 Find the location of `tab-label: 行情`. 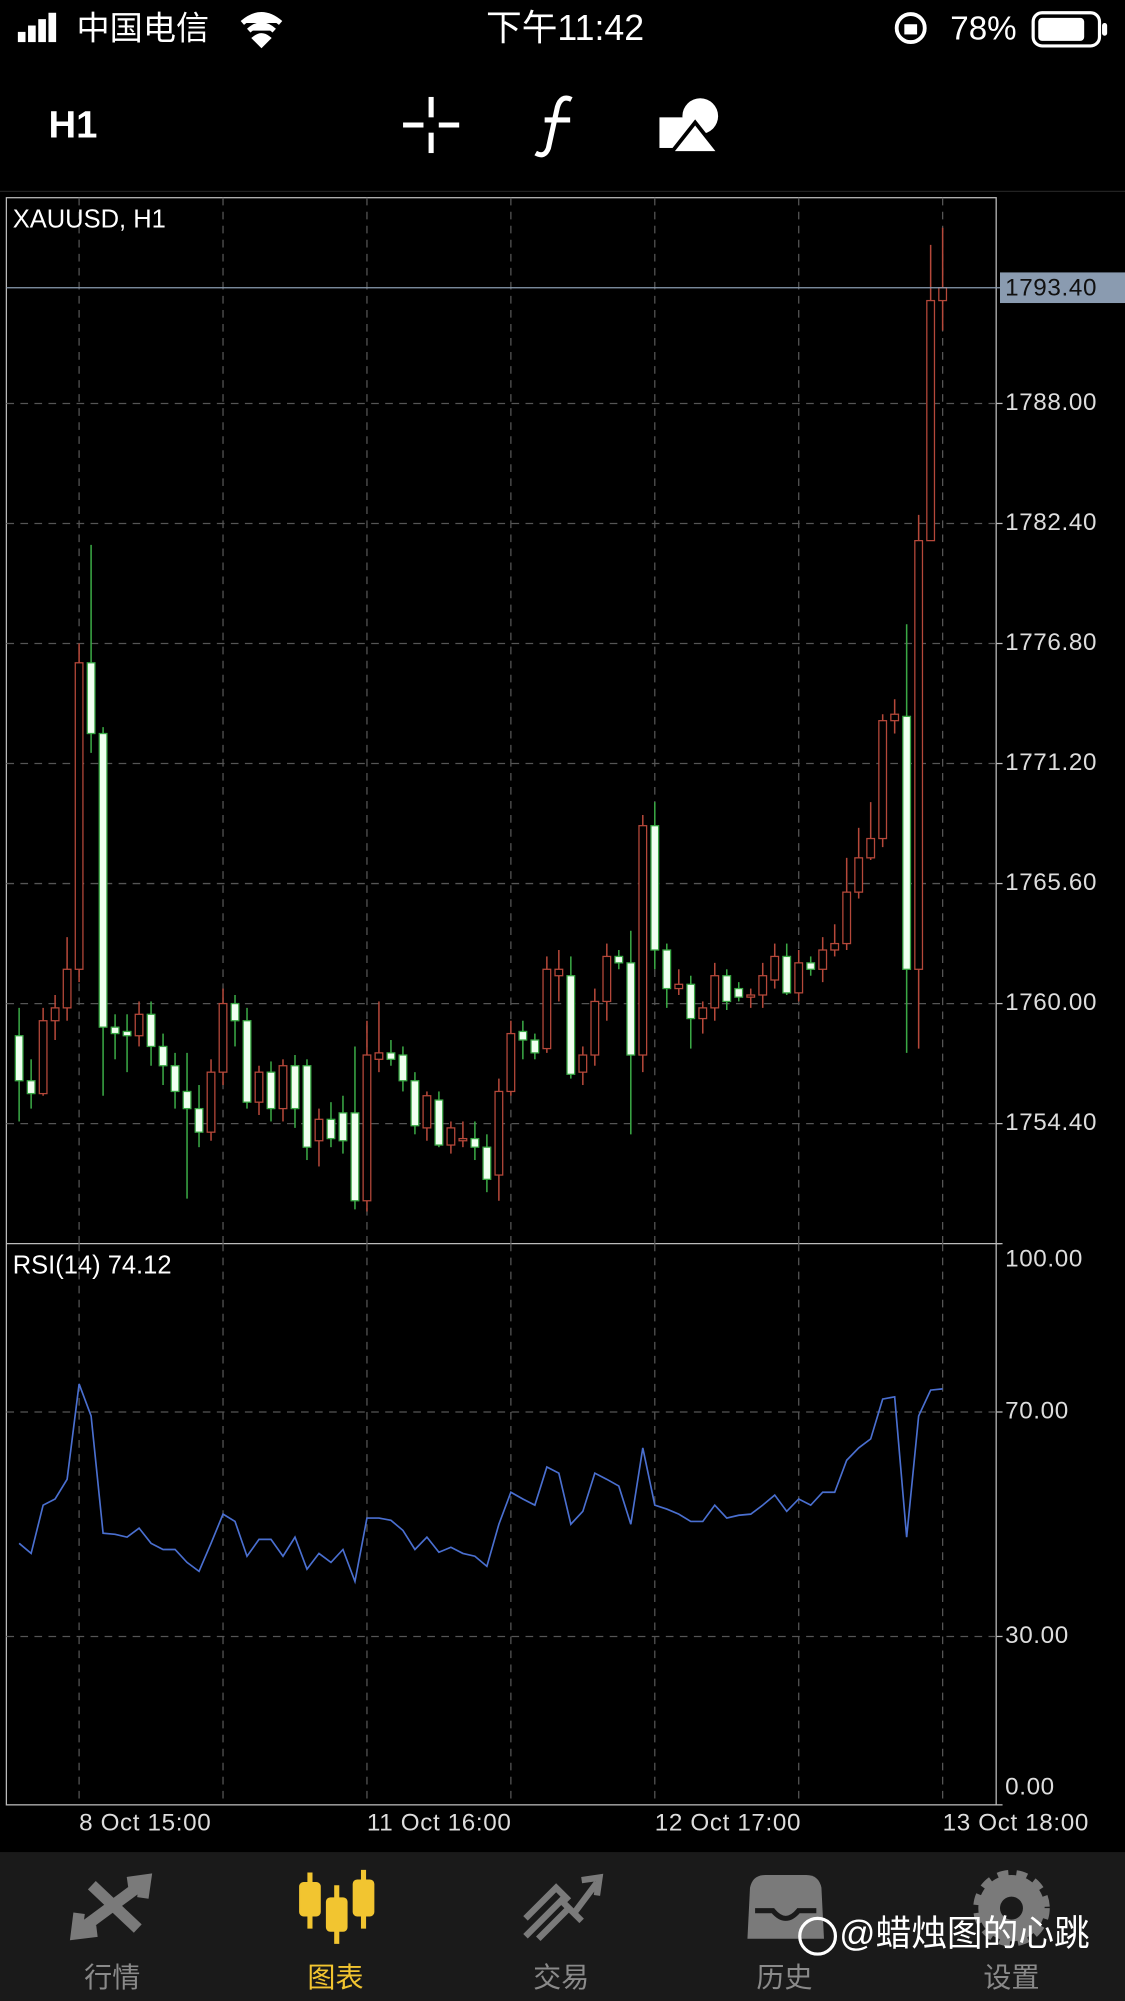

tab-label: 行情 is located at coordinates (112, 1977).